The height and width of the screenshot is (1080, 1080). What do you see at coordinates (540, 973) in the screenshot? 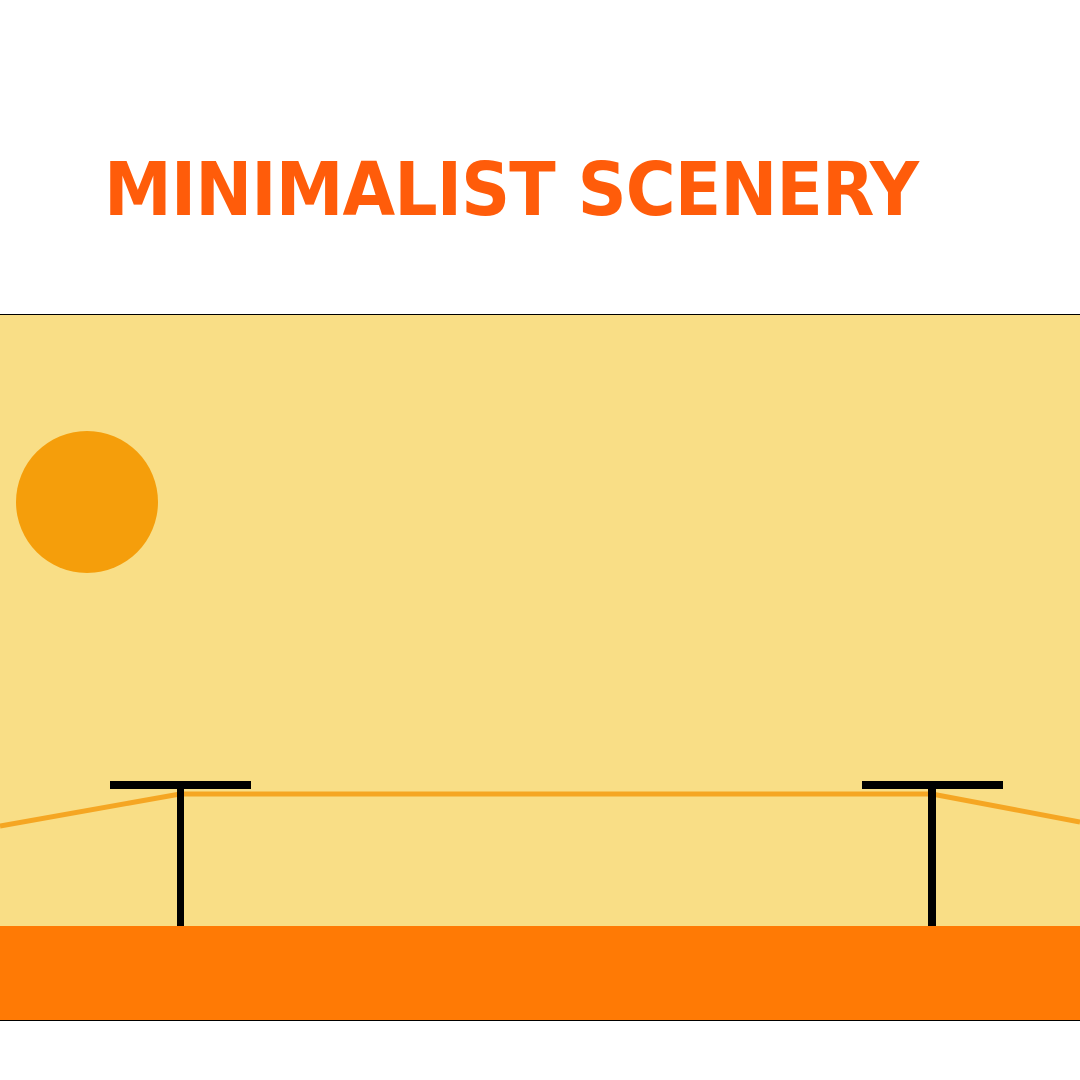
I see `ground` at bounding box center [540, 973].